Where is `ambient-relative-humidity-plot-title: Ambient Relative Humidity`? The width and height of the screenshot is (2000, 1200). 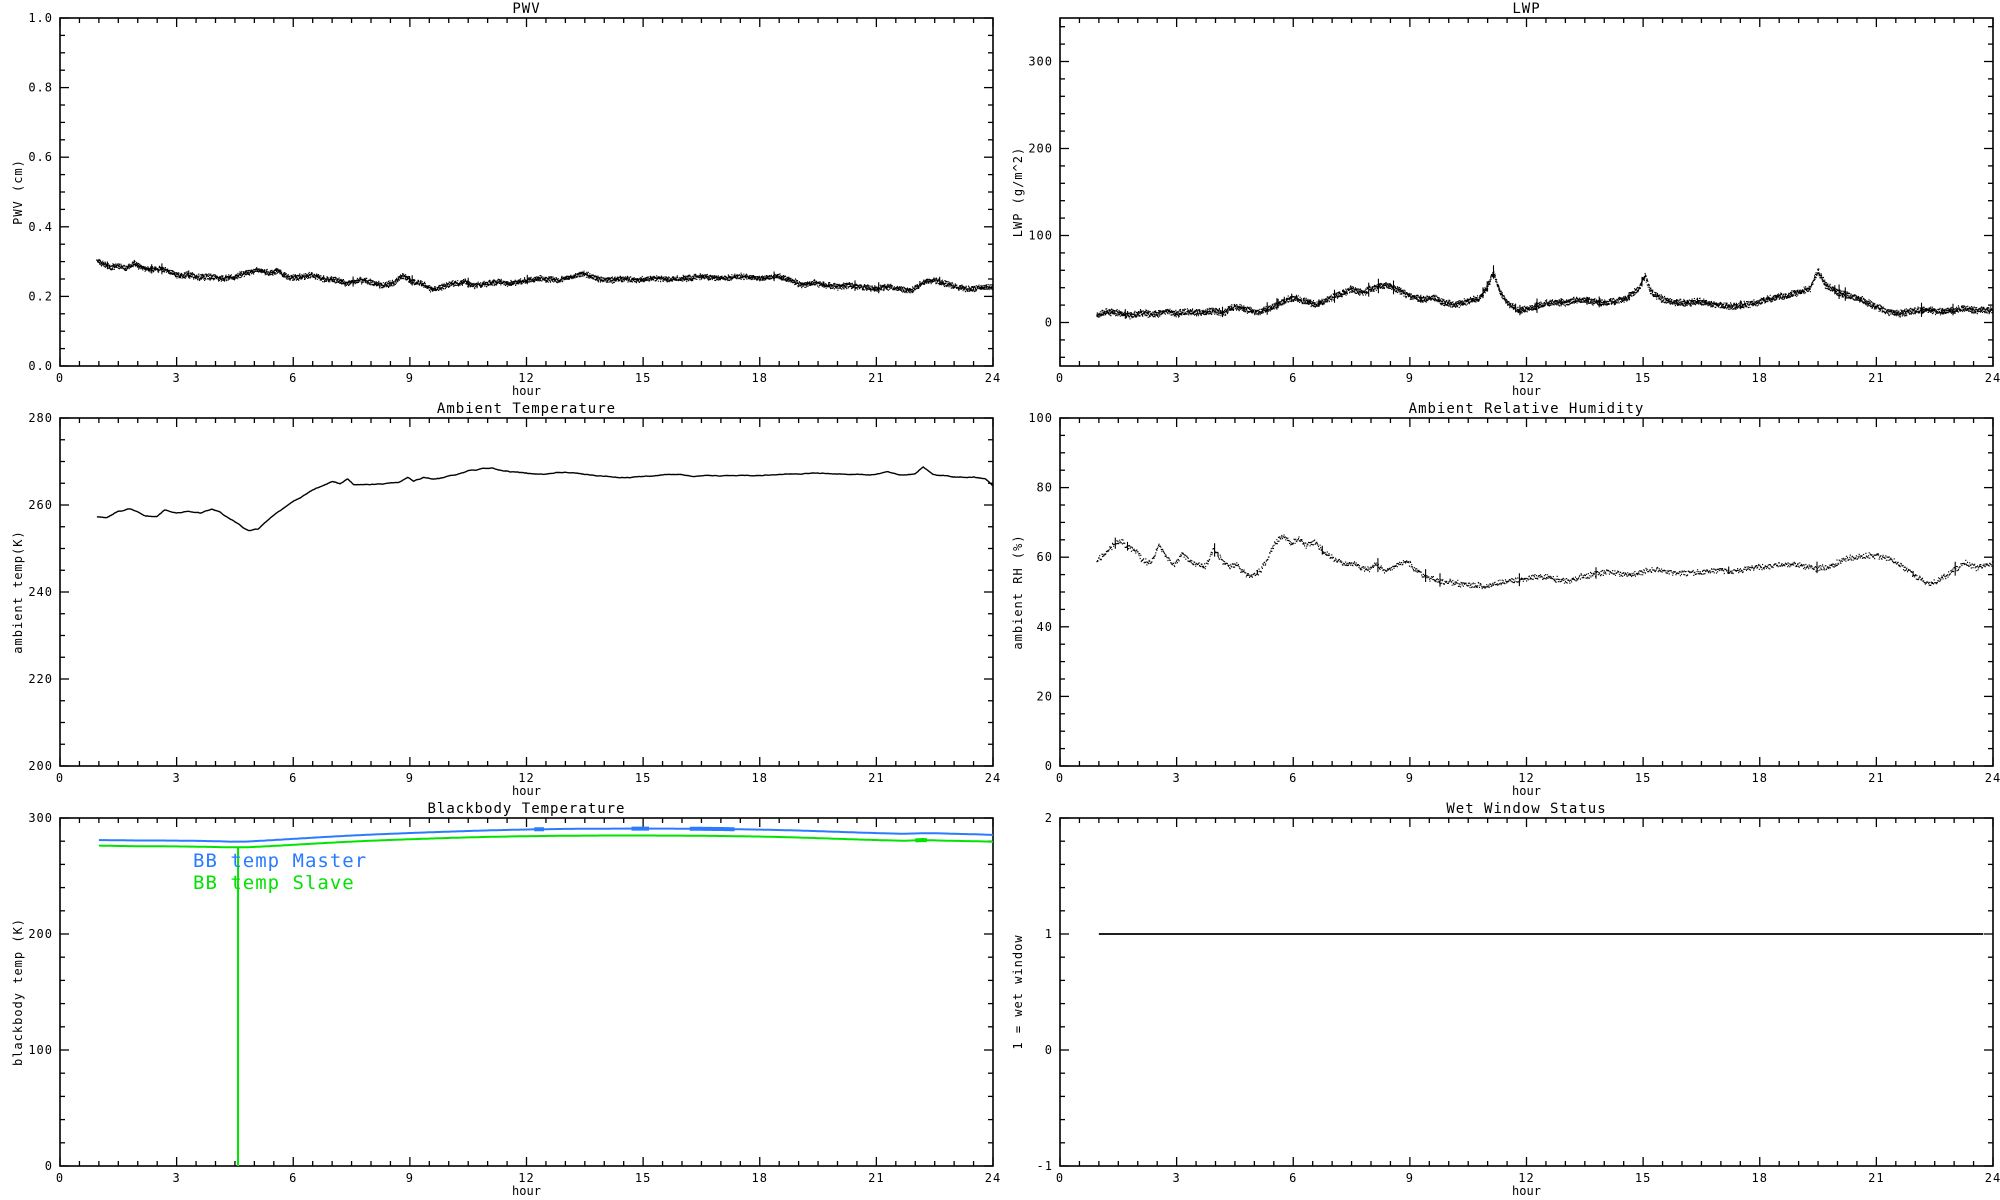
ambient-relative-humidity-plot-title: Ambient Relative Humidity is located at coordinates (1526, 409).